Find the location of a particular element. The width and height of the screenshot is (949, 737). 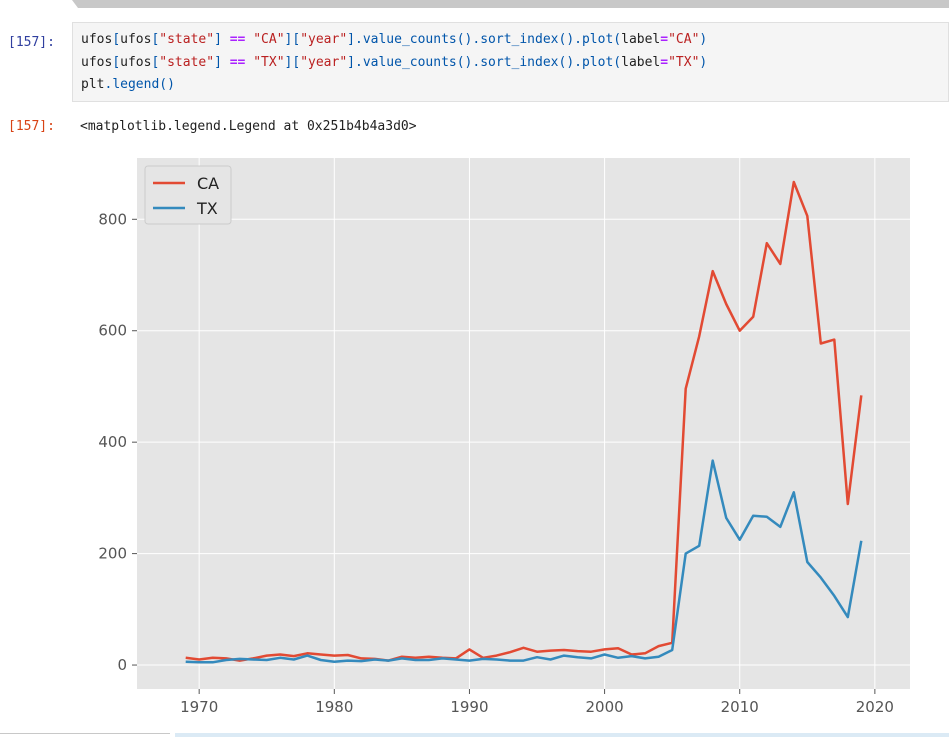

code-token: . is located at coordinates (108, 84).